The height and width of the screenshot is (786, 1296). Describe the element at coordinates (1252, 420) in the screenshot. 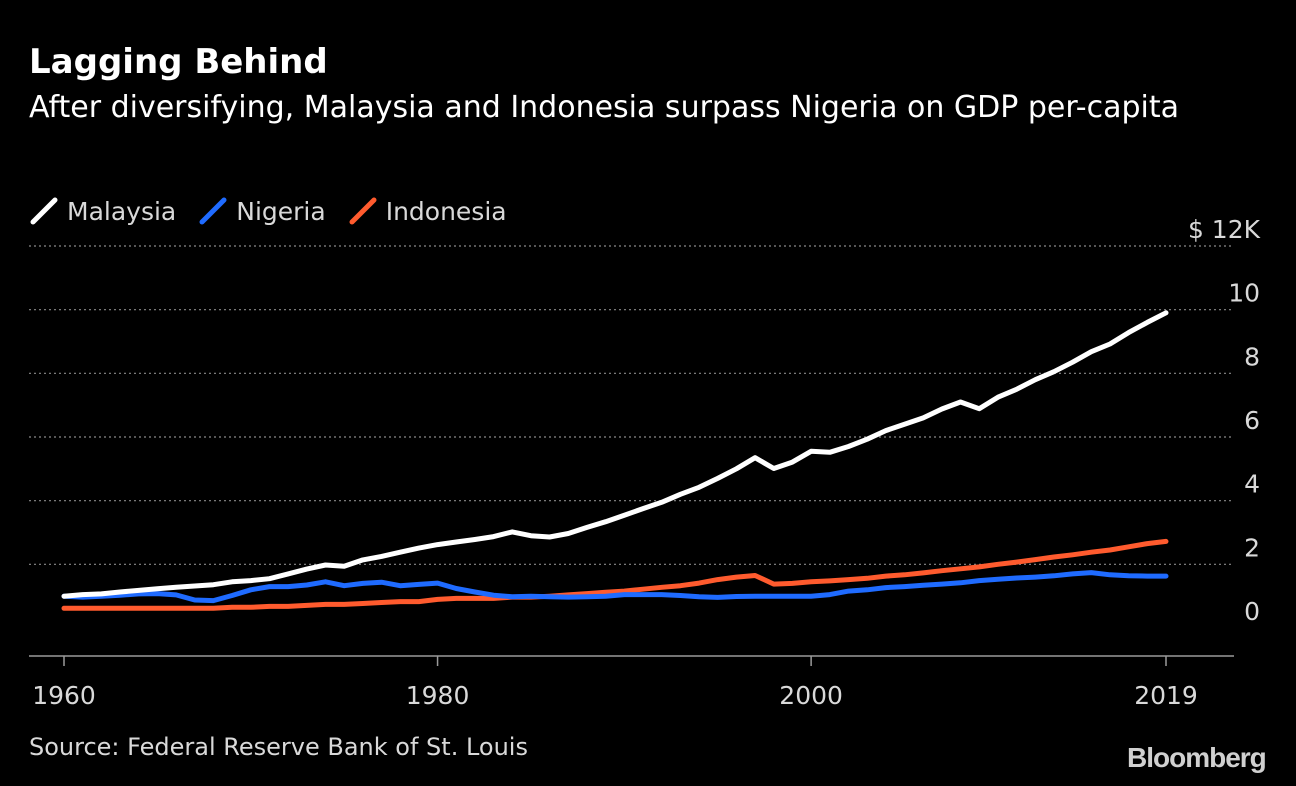

I see `y-tick-label-6: 6` at that location.